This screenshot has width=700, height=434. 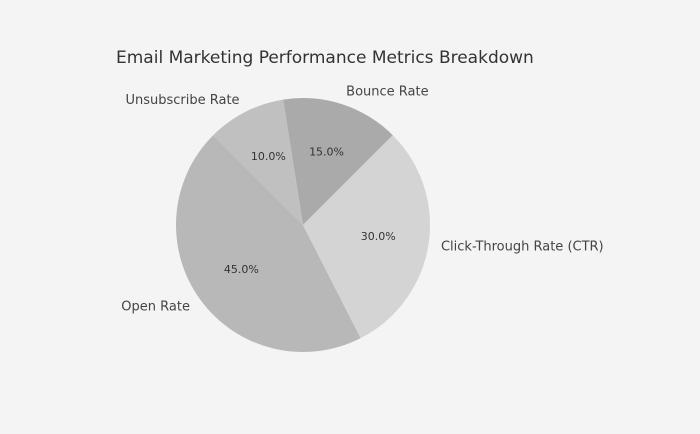 I want to click on pie-slice-click-through-rate-ctr, so click(x=367, y=237).